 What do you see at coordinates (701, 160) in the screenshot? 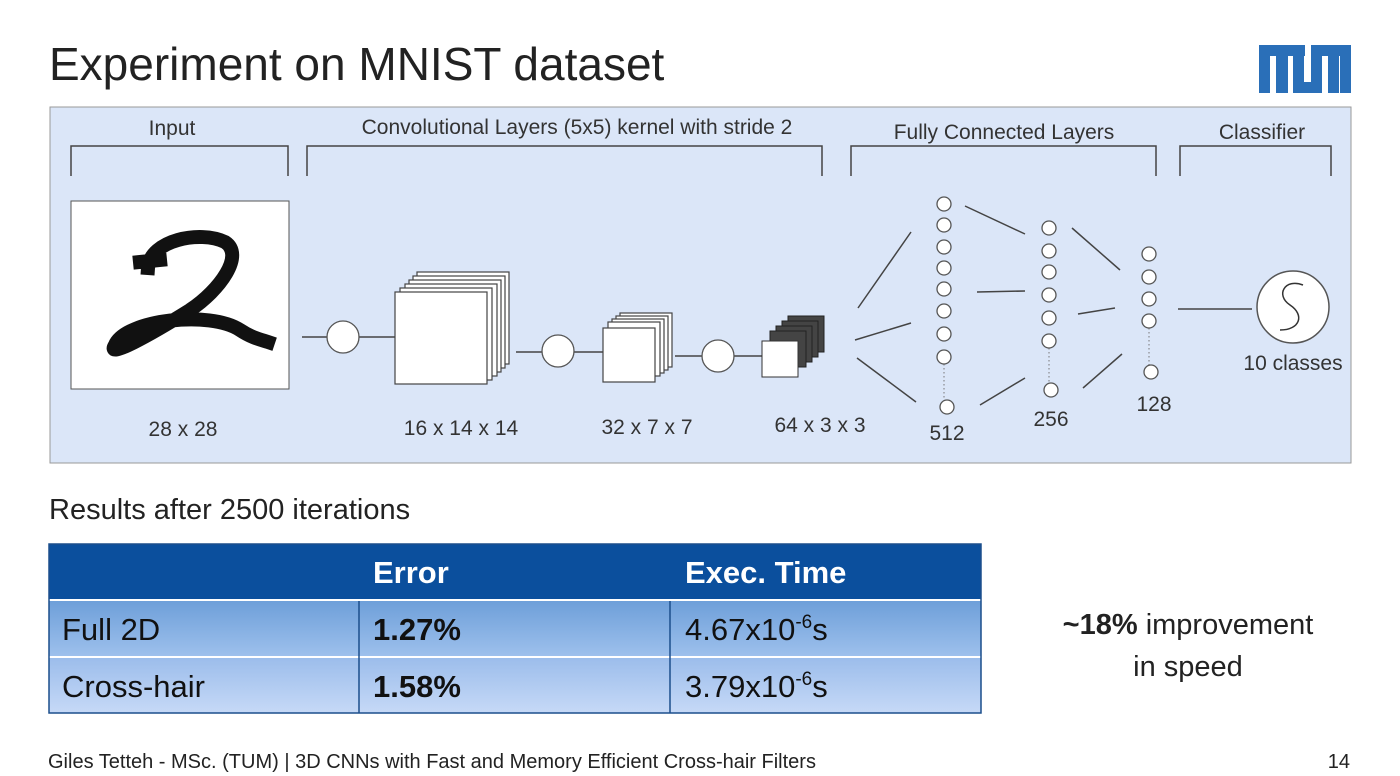
I see `brackets` at bounding box center [701, 160].